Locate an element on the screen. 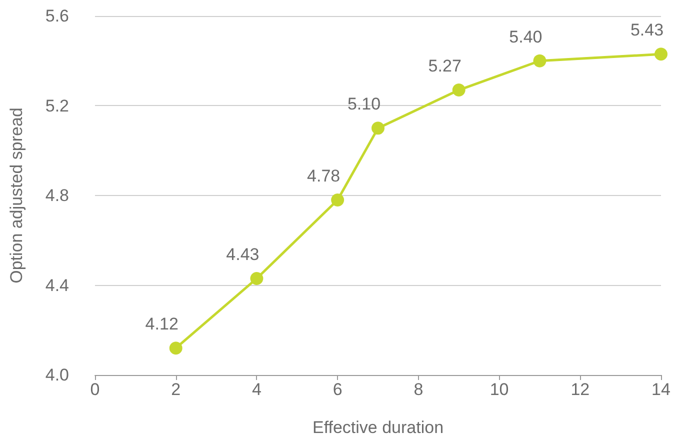 This screenshot has width=675, height=443. y-tick-label: 4.8 is located at coordinates (57, 195).